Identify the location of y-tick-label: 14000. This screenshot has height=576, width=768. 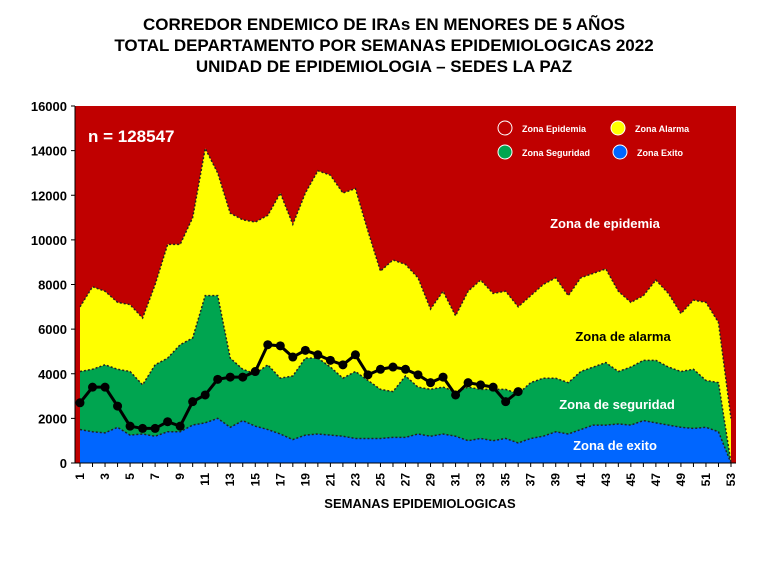
(49, 151).